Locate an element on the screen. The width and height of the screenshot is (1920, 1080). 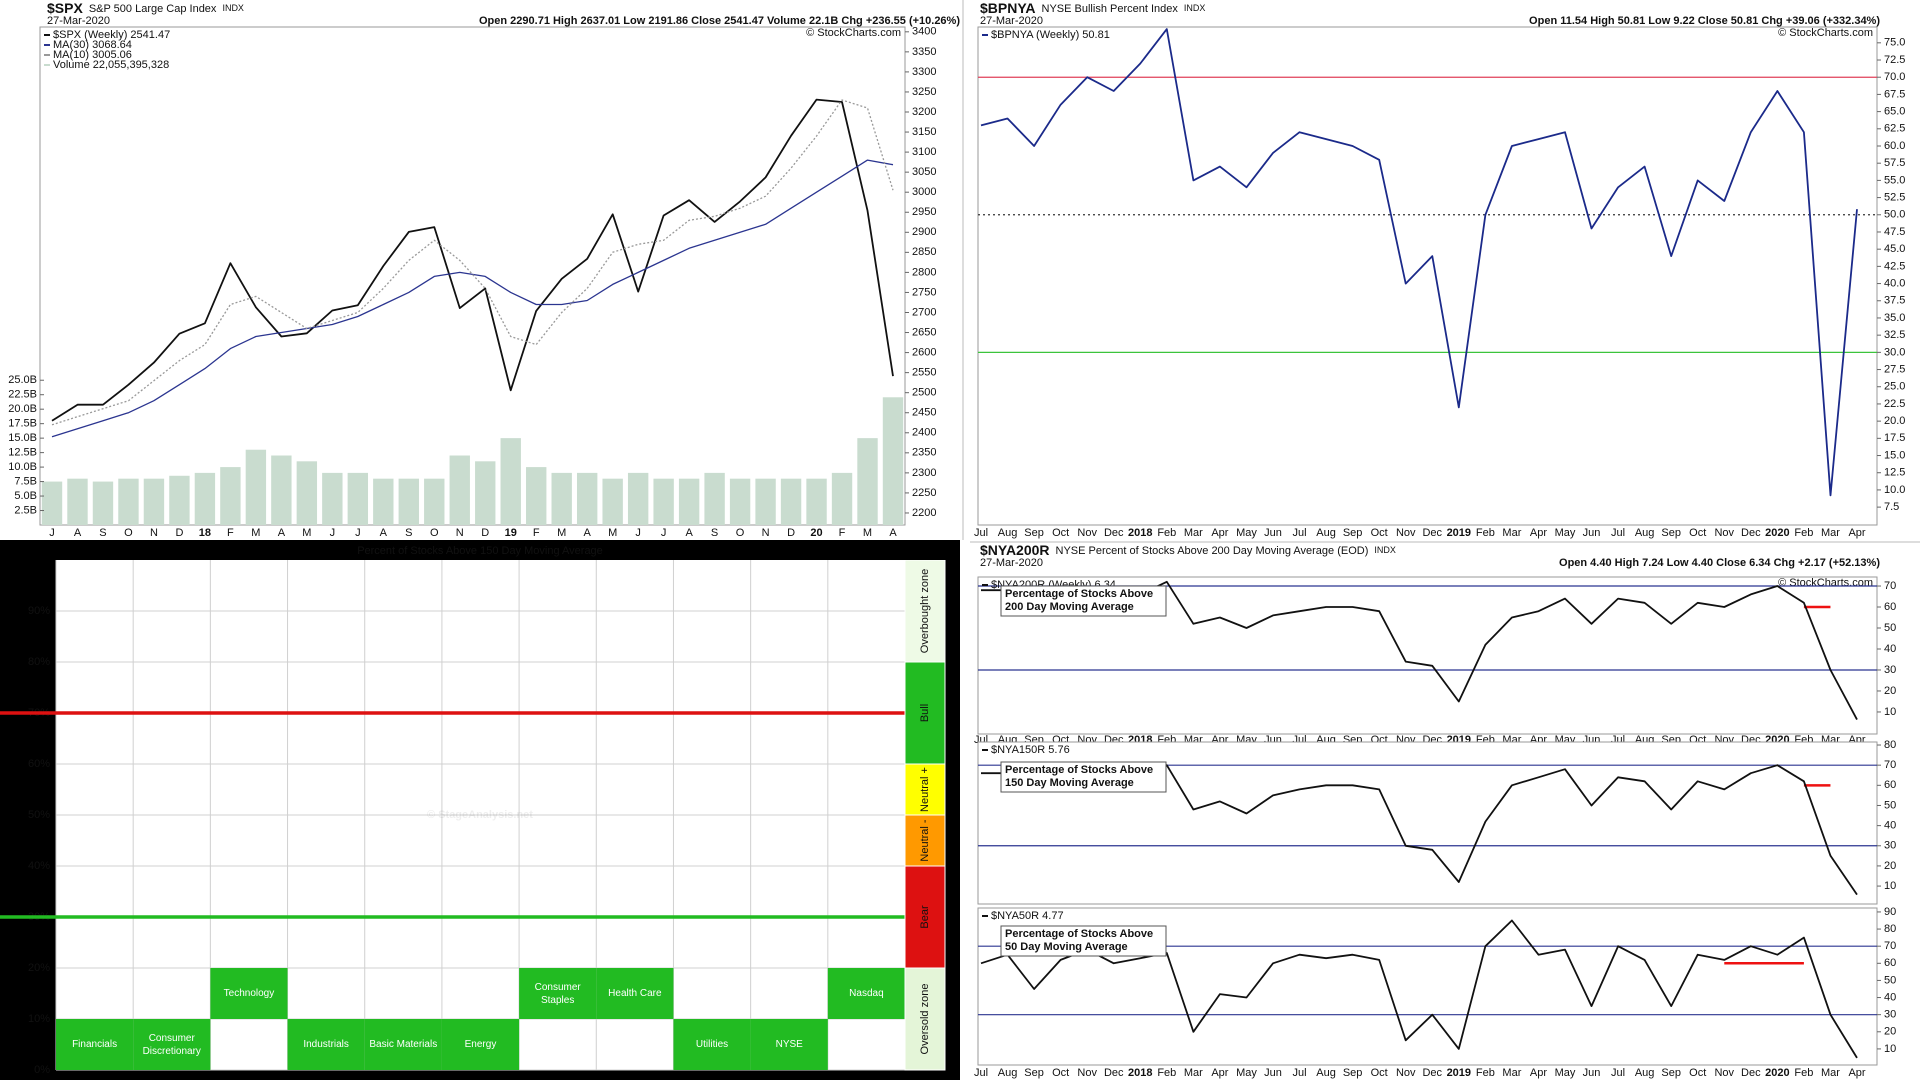
y-tick-label: 50.0 is located at coordinates (1894, 215).